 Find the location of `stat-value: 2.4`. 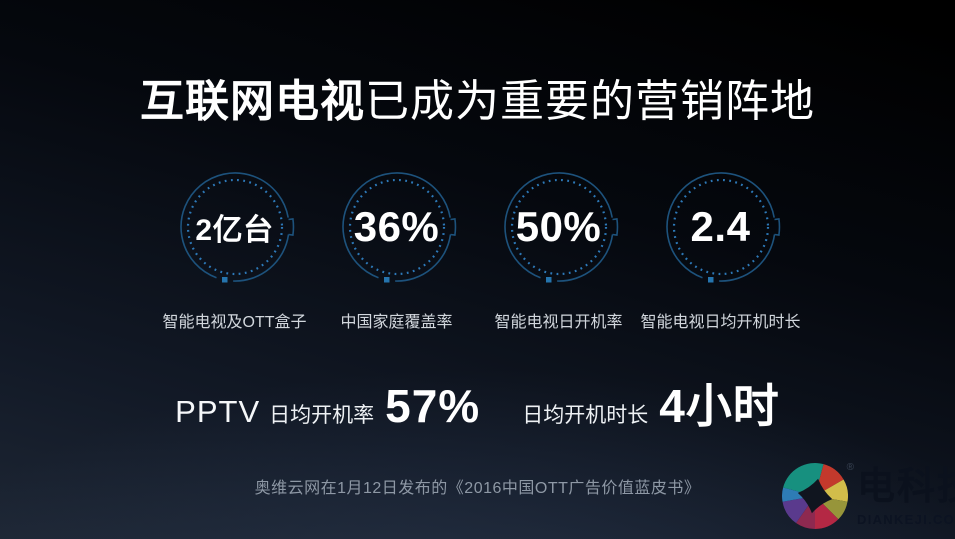

stat-value: 2.4 is located at coordinates (720, 226).